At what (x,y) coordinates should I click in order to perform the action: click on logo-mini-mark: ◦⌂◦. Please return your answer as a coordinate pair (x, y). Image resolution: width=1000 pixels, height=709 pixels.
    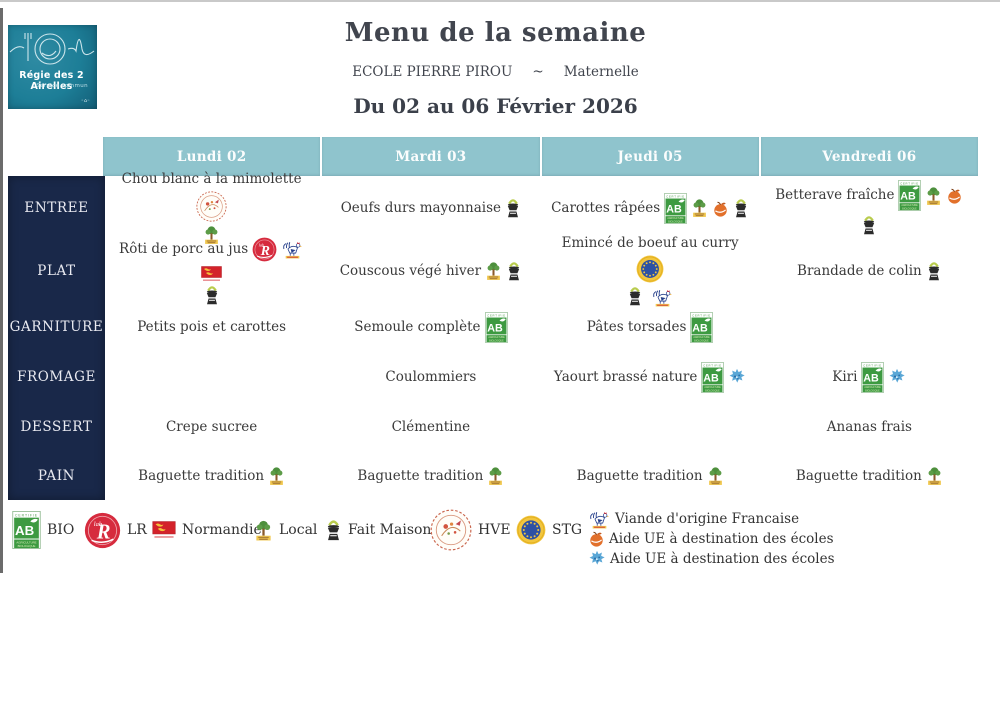
    Looking at the image, I should click on (85, 101).